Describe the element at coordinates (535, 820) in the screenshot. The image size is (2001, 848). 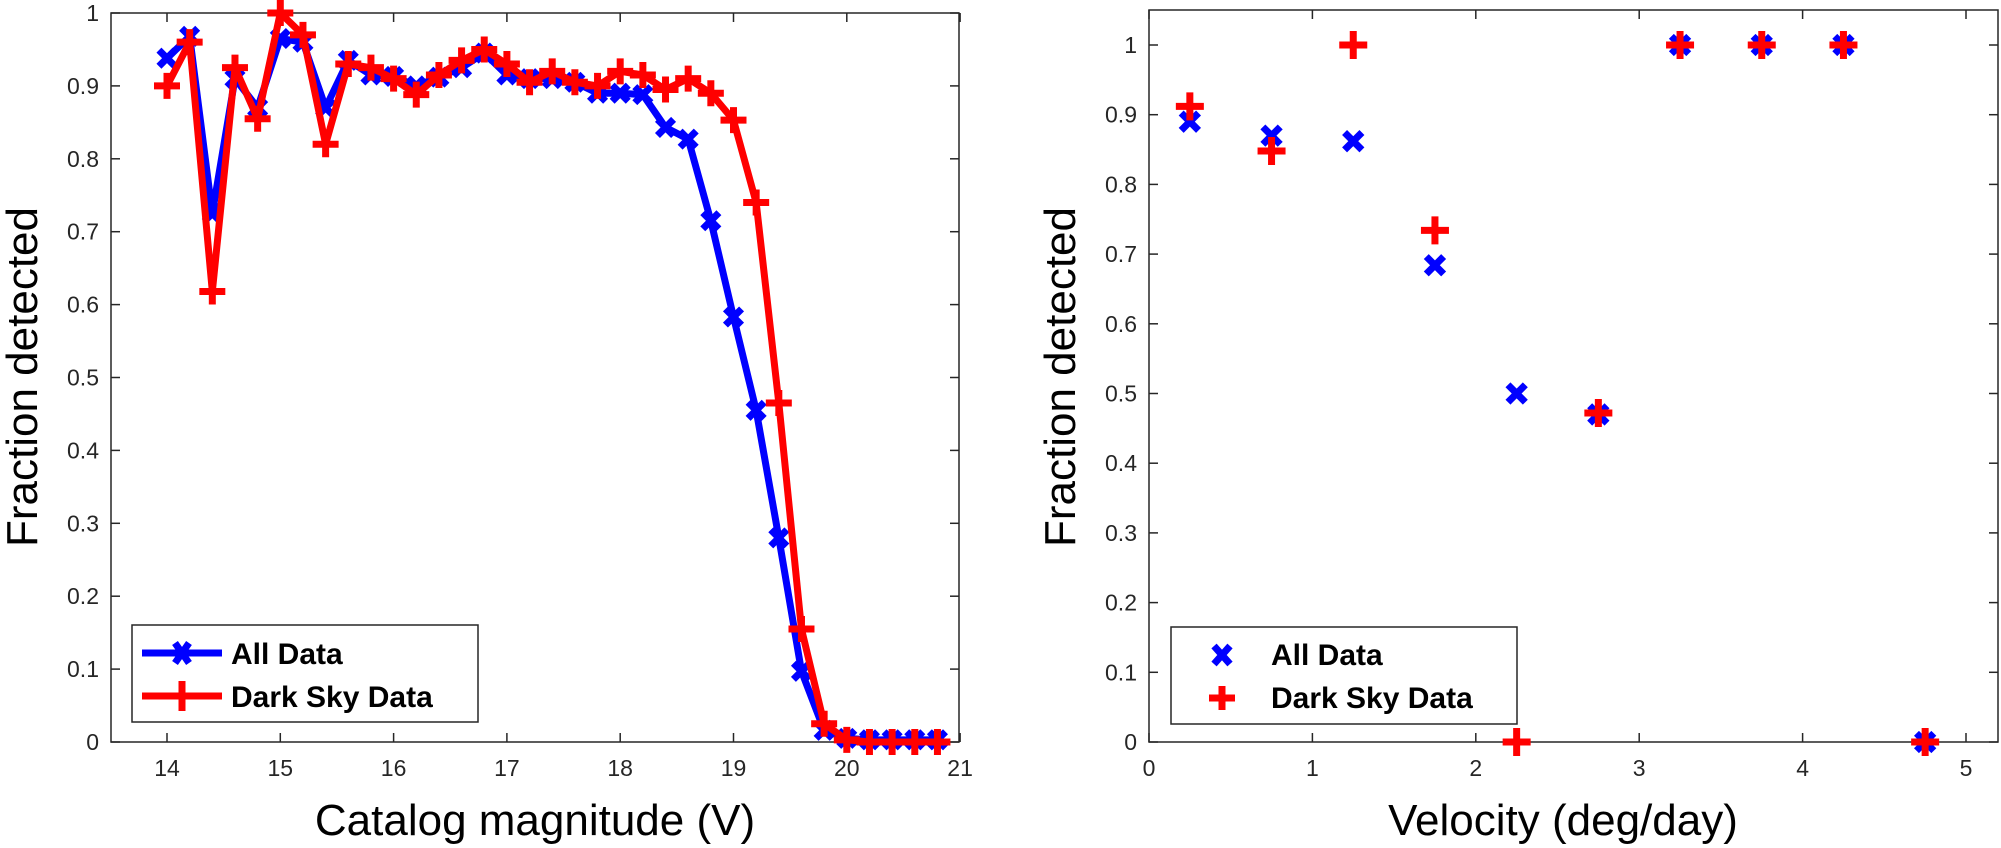
I see `x-axis-title: Catalog magnitude (V)` at that location.